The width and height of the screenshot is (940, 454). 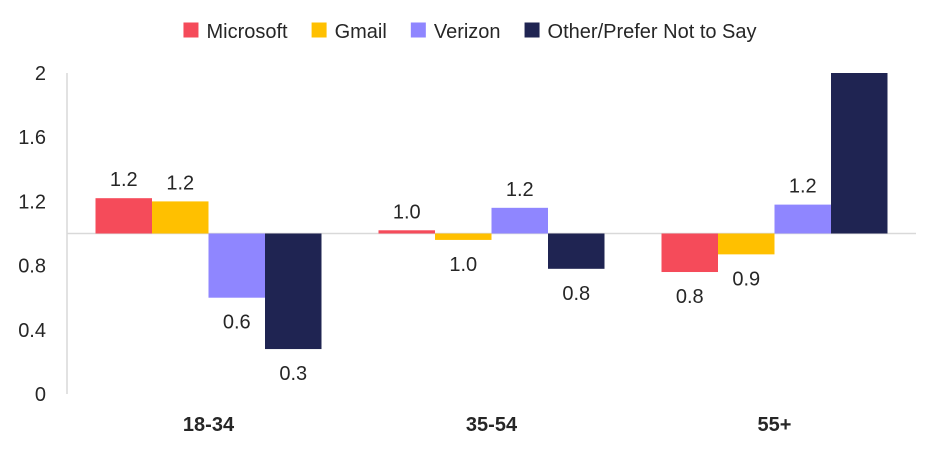 What do you see at coordinates (746, 244) in the screenshot?
I see `bar-gmail-55+` at bounding box center [746, 244].